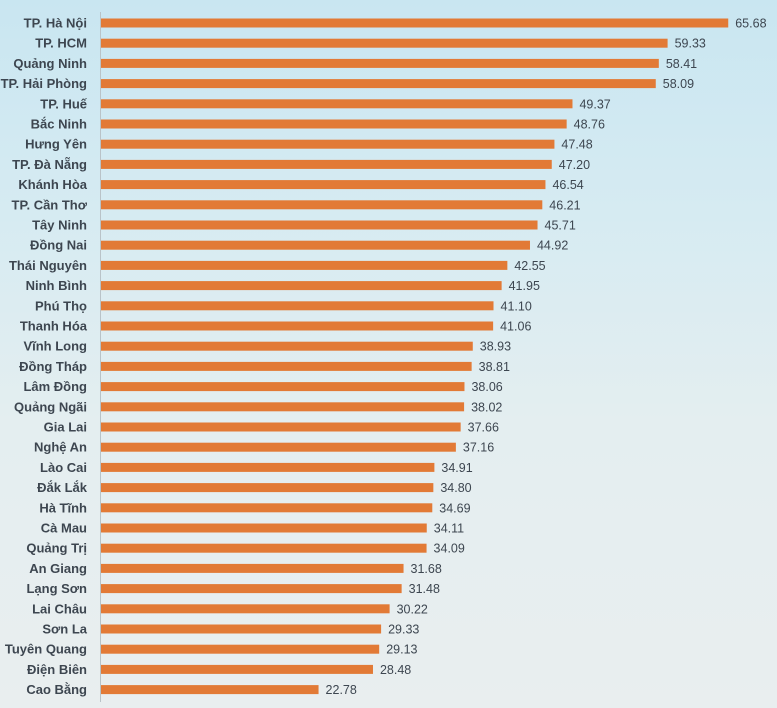 The image size is (777, 708). I want to click on value-label: 41.06, so click(515, 327).